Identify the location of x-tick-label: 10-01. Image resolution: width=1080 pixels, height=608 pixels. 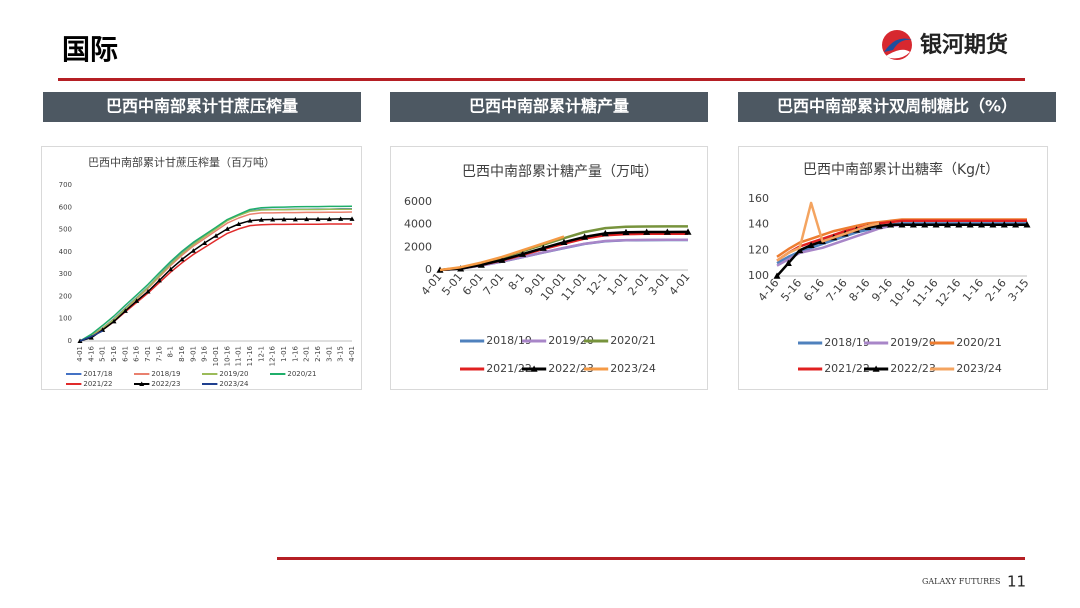
(216, 356).